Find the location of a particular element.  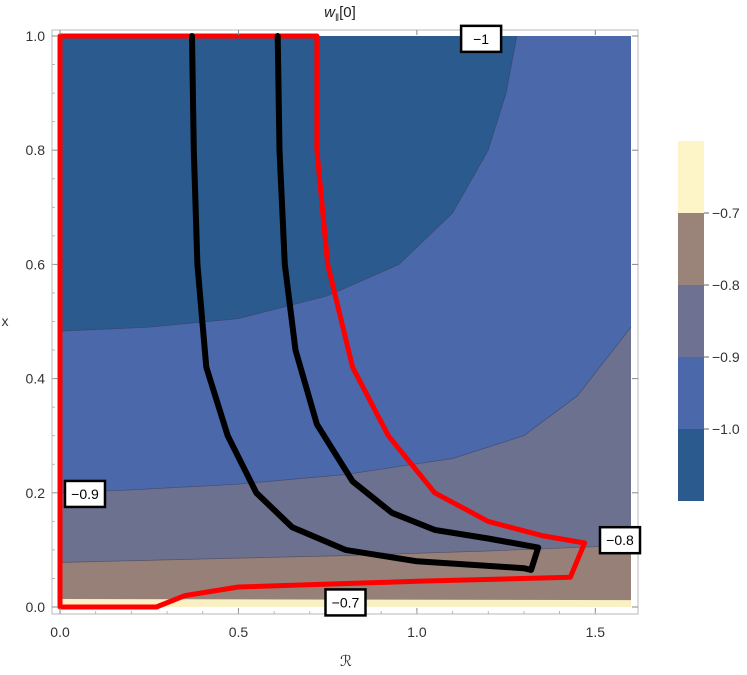

title-main: w is located at coordinates (330, 12).